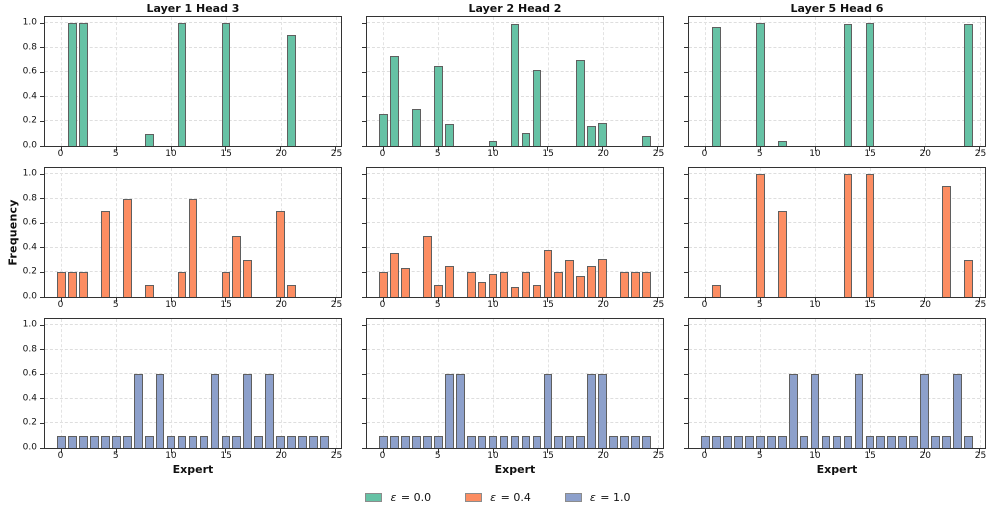  I want to click on x-tick-label: 20, so click(603, 154).